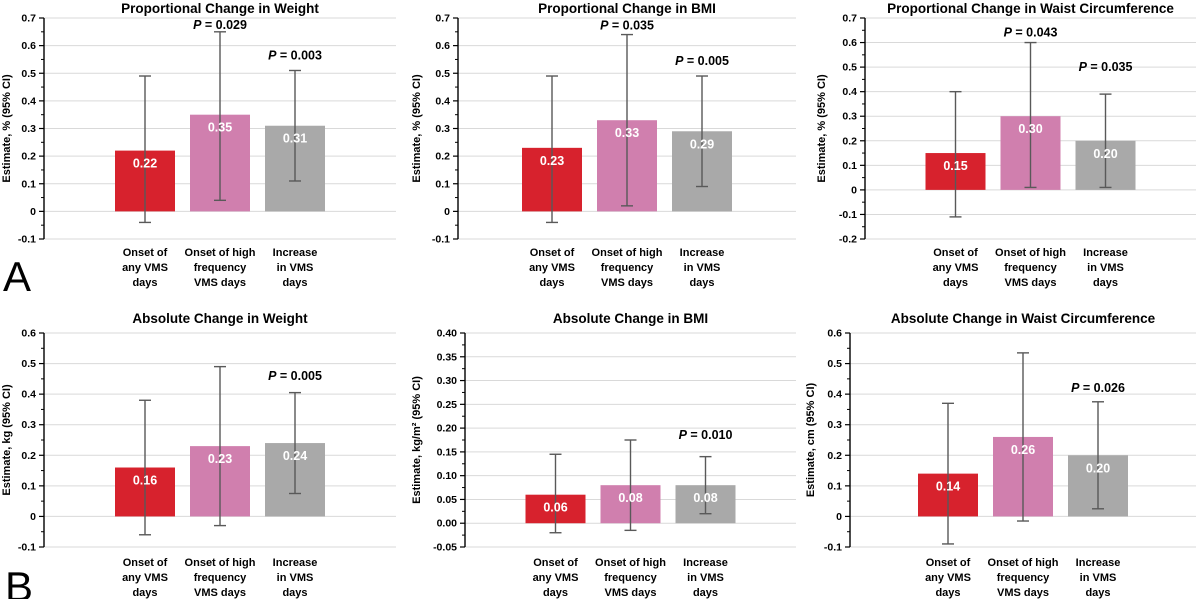 Image resolution: width=1200 pixels, height=599 pixels. I want to click on y-tick-label: -0.05, so click(445, 548).